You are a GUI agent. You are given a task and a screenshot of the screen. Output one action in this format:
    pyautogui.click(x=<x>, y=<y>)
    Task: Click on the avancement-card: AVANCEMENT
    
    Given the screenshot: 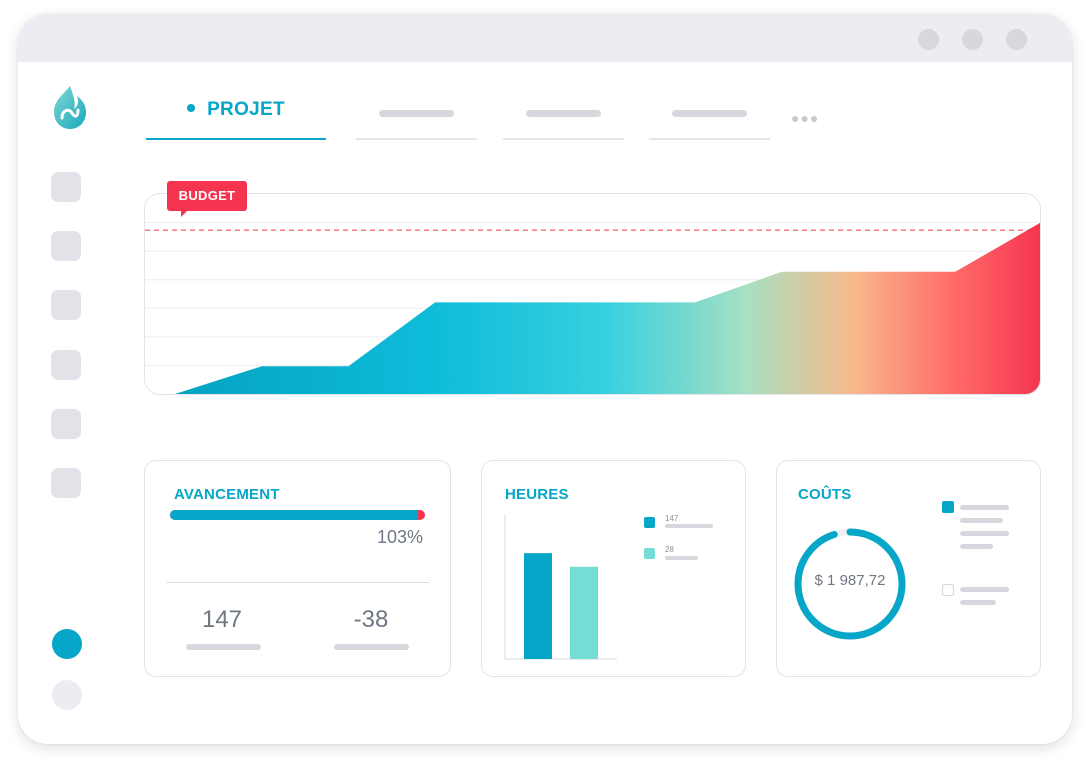 What is the action you would take?
    pyautogui.click(x=297, y=568)
    